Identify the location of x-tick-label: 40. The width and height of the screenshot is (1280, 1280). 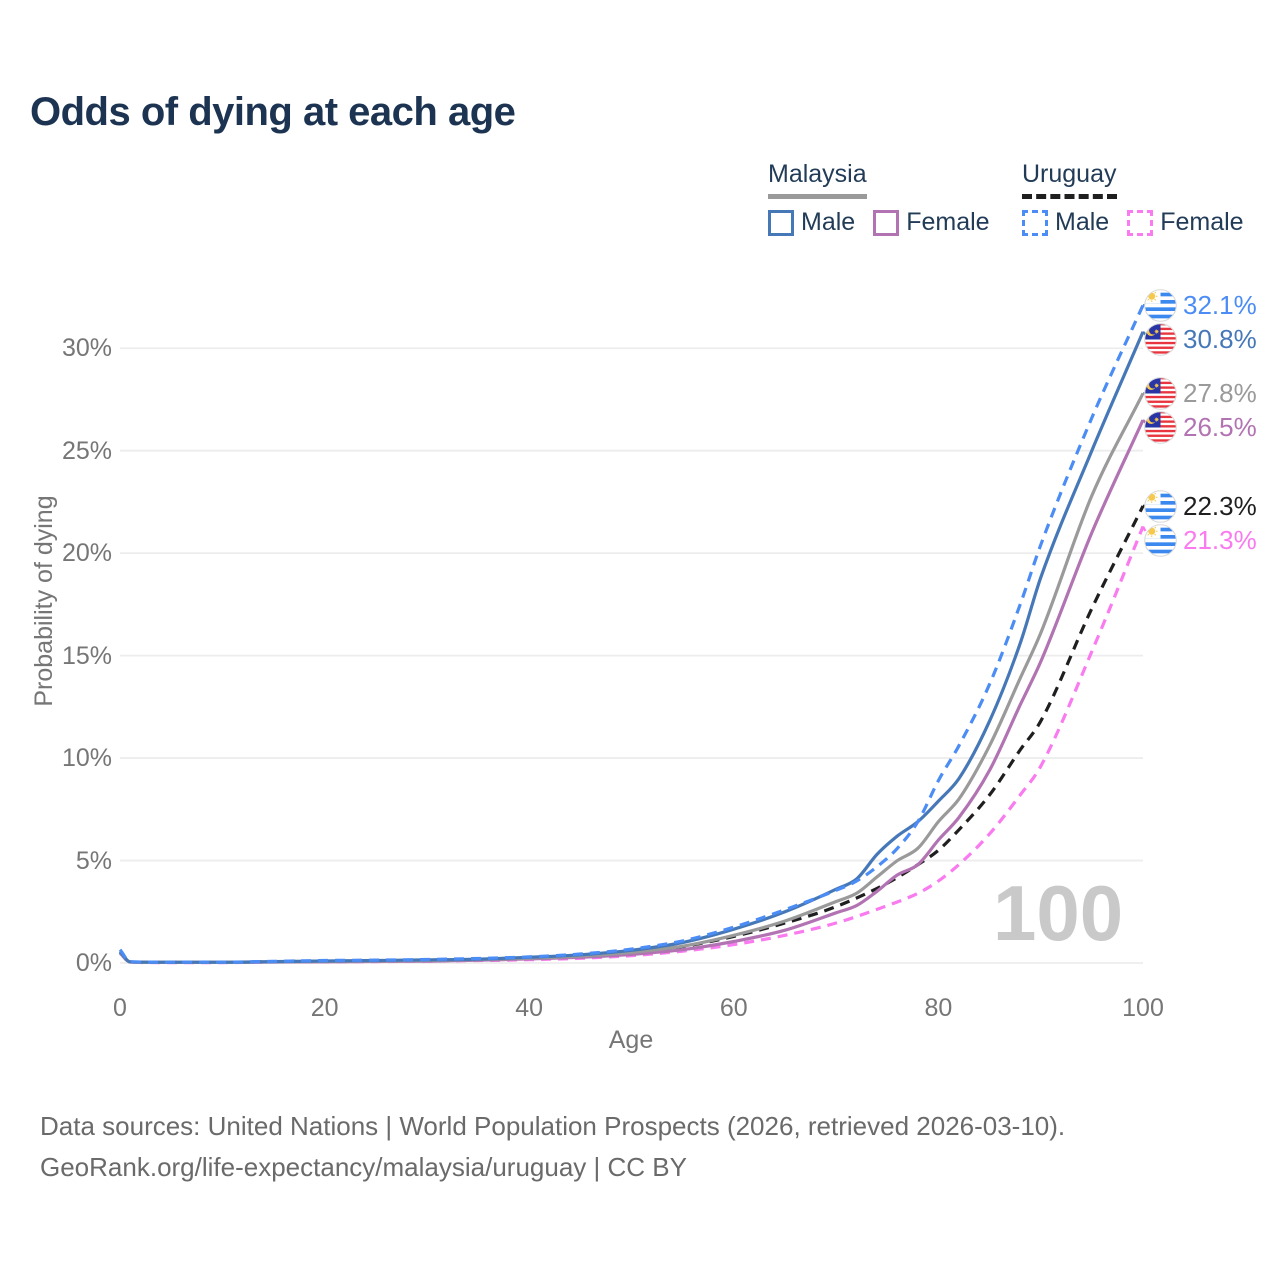
(529, 1008).